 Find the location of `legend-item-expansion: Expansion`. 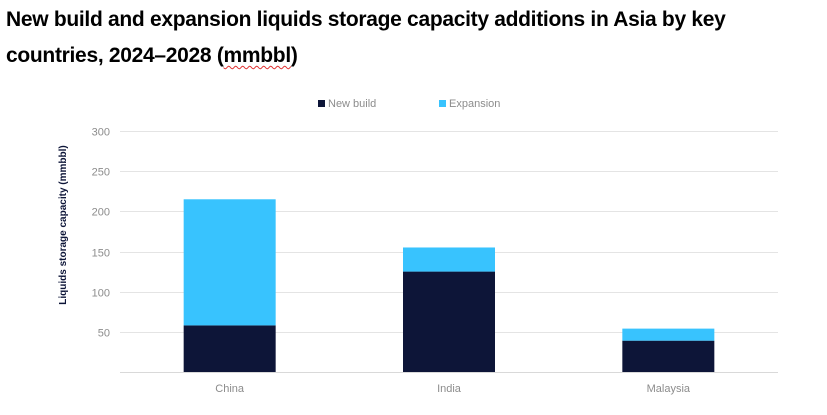

legend-item-expansion: Expansion is located at coordinates (469, 104).